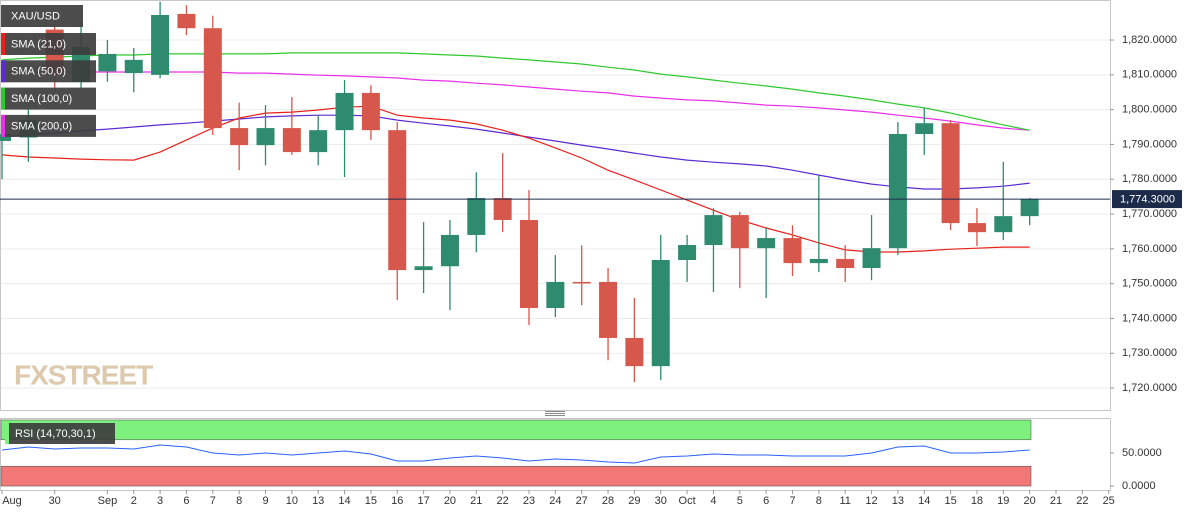 The height and width of the screenshot is (513, 1194). What do you see at coordinates (1149, 110) in the screenshot?
I see `y-tick-label: 1,800.0000` at bounding box center [1149, 110].